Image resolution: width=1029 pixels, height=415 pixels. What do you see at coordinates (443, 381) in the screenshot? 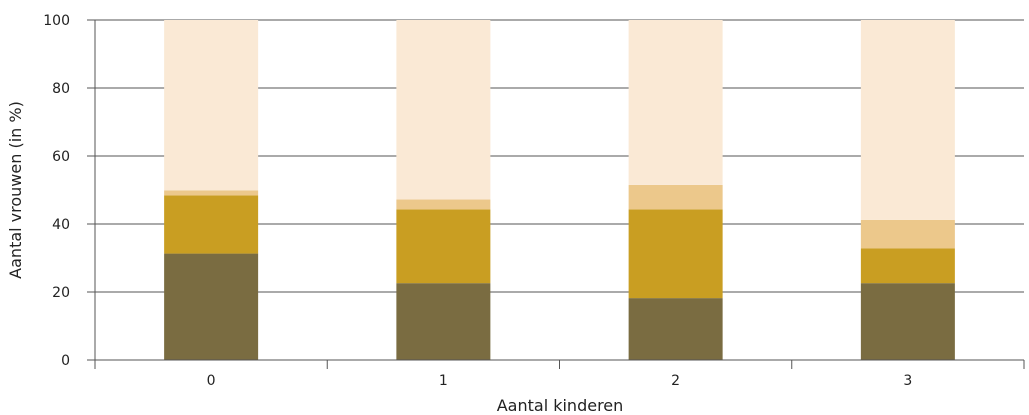
I see `x-tick-label-1: 1` at bounding box center [443, 381].